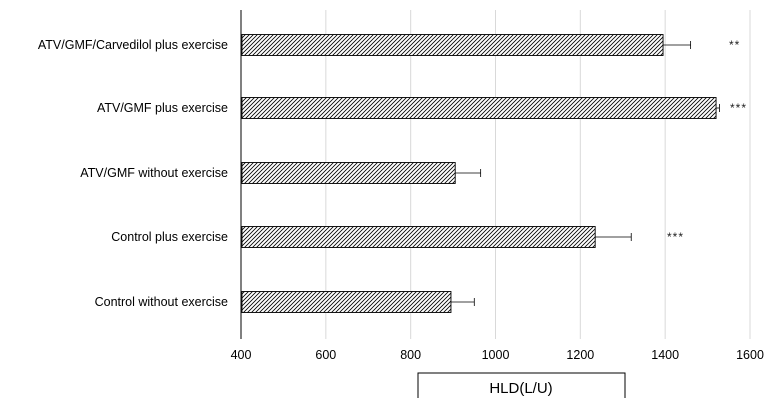  Describe the element at coordinates (169, 237) in the screenshot. I see `category-label: Control plus exercise` at that location.